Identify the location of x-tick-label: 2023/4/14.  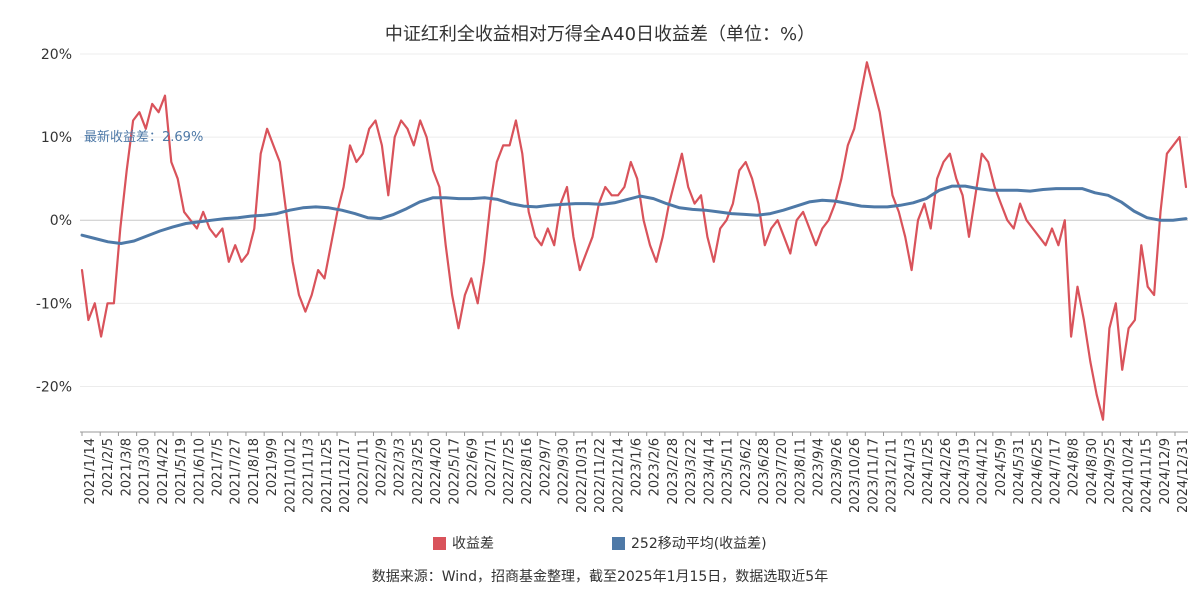
(709, 471).